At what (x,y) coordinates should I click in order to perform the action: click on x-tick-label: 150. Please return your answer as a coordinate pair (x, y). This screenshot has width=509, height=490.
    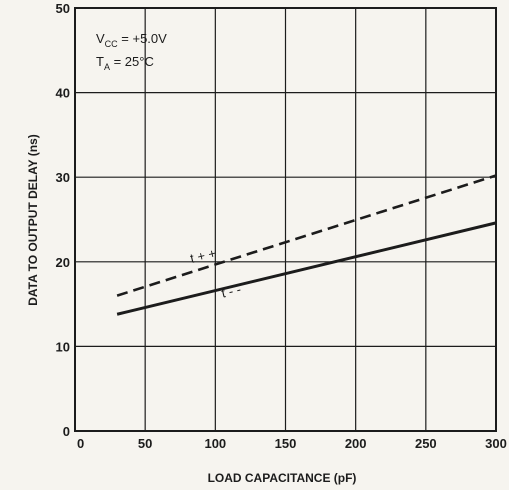
    Looking at the image, I should click on (286, 443).